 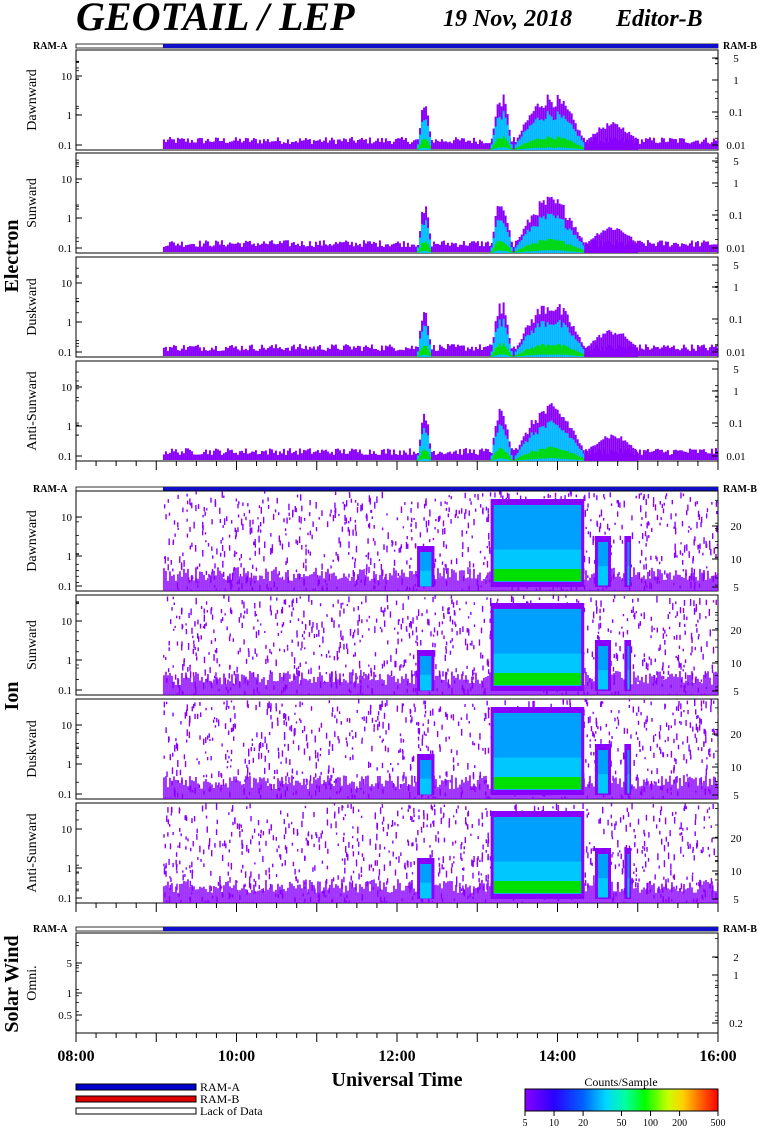 What do you see at coordinates (32, 307) in the screenshot?
I see `panel-ylabel: Duskward` at bounding box center [32, 307].